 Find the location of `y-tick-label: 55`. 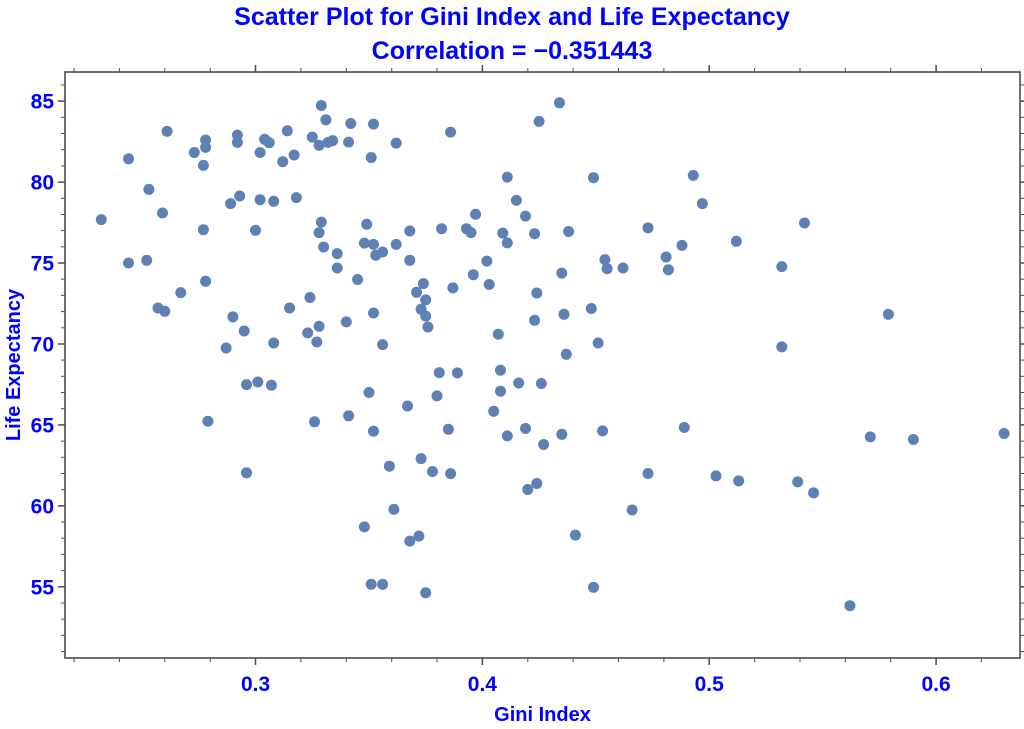

y-tick-label: 55 is located at coordinates (43, 587).